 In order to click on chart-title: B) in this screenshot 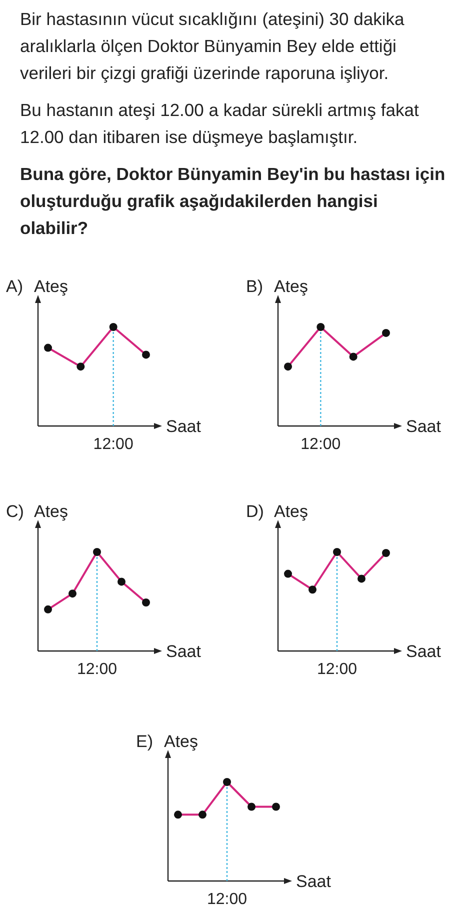, I will do `click(254, 286)`.